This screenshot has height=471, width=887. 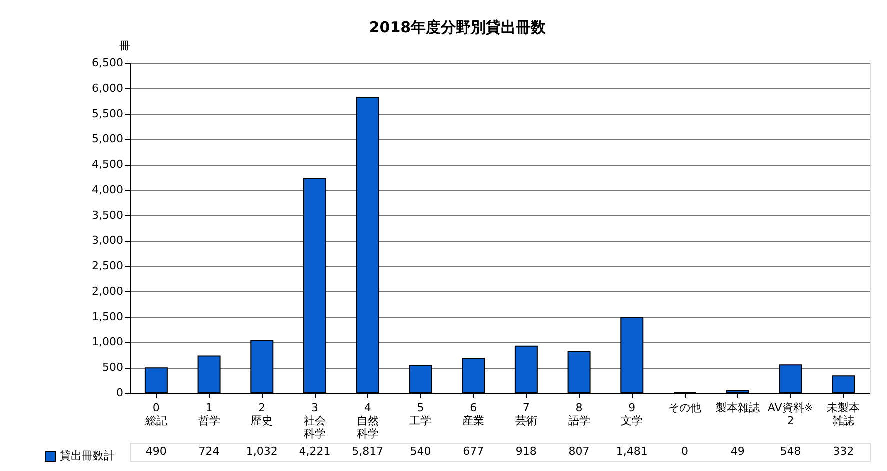 I want to click on x-tick-label: 8 語学, so click(x=579, y=415).